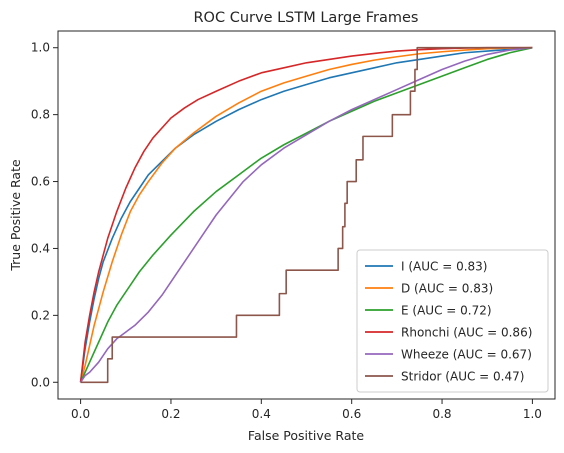  Describe the element at coordinates (40, 48) in the screenshot. I see `y-tick-label: 1.0` at that location.